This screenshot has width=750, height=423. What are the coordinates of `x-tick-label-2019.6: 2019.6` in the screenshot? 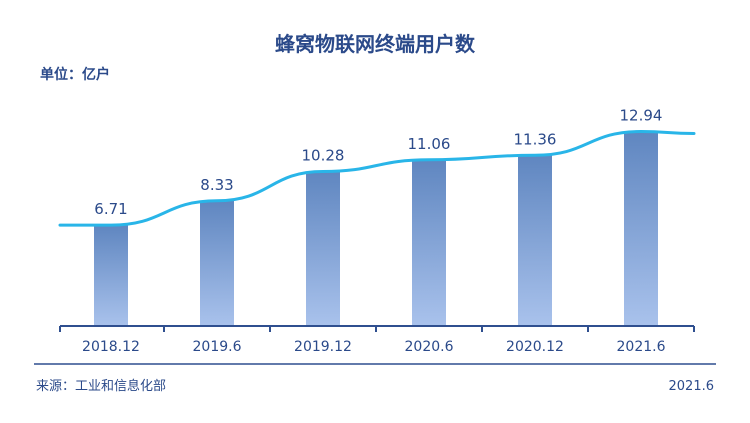 It's located at (217, 347).